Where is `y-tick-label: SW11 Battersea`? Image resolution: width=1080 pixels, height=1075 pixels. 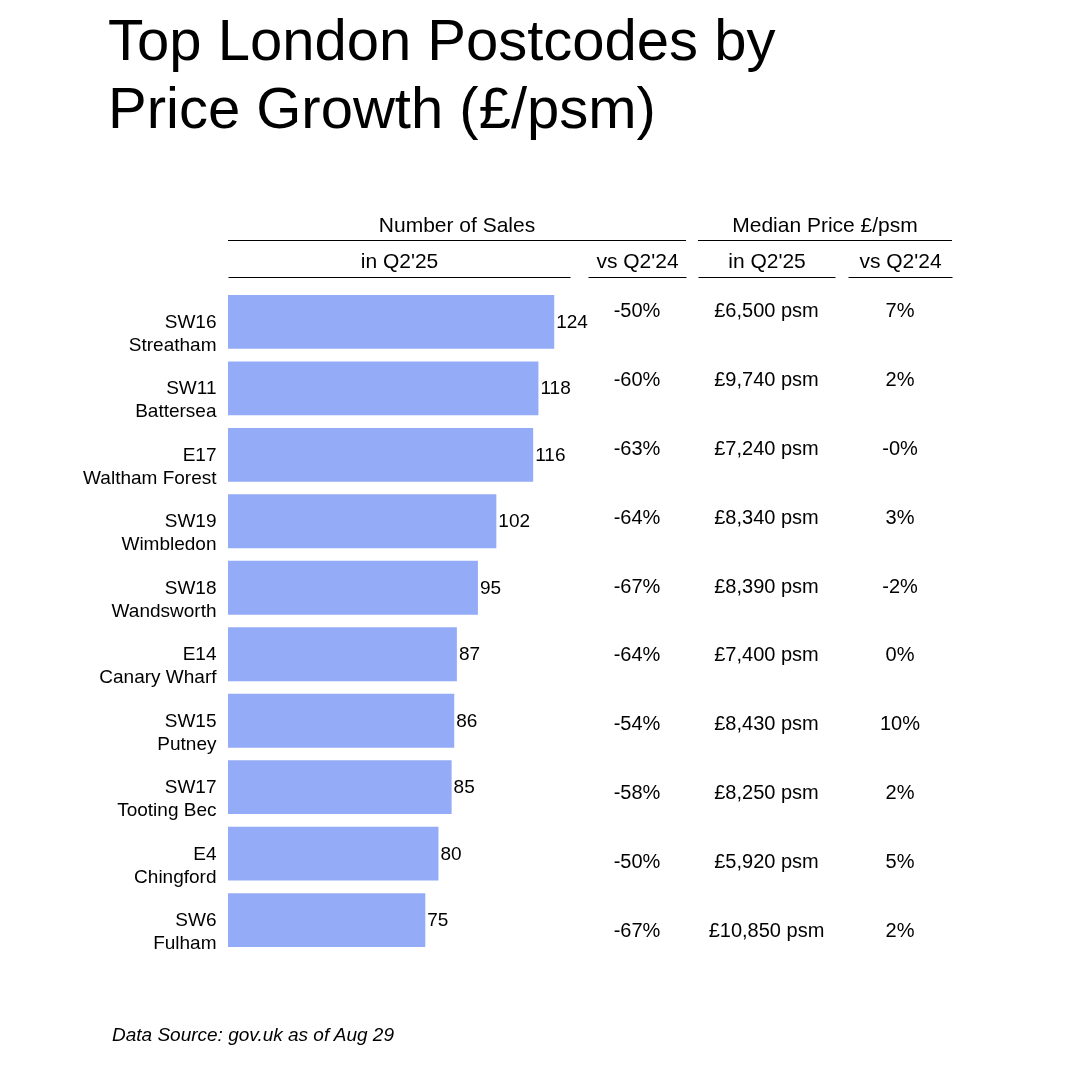
y-tick-label: SW11 Battersea is located at coordinates (176, 399).